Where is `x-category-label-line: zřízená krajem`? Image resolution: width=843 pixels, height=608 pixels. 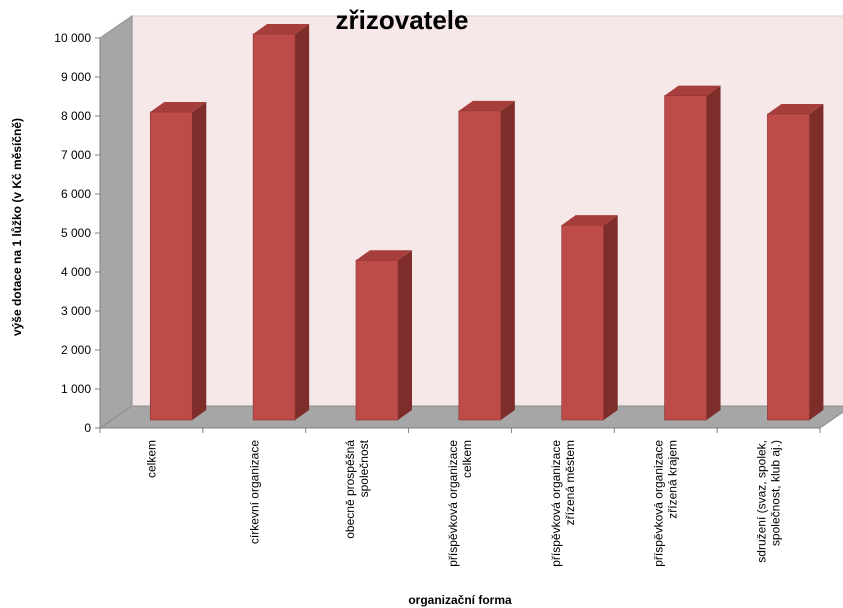
x-category-label-line: zřízená krajem is located at coordinates (673, 479).